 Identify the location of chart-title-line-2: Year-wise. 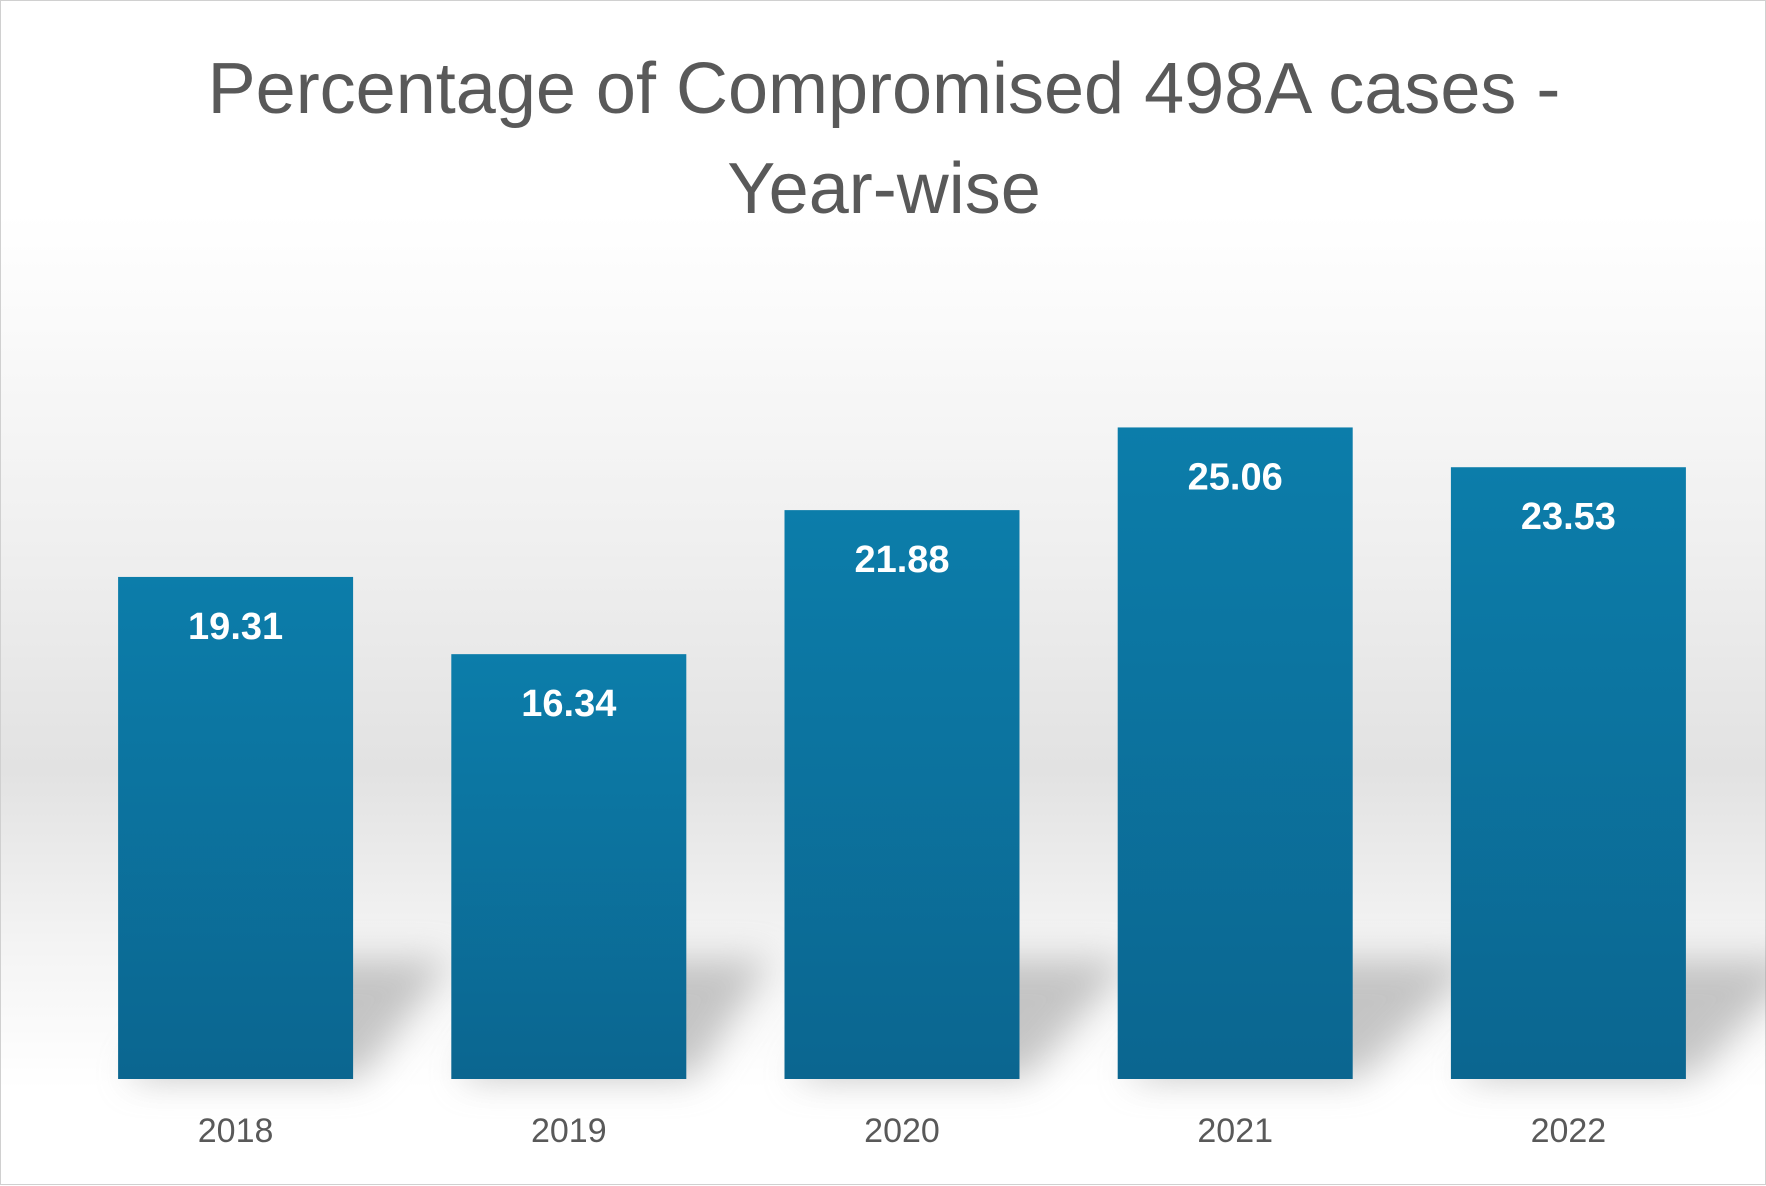
(884, 189).